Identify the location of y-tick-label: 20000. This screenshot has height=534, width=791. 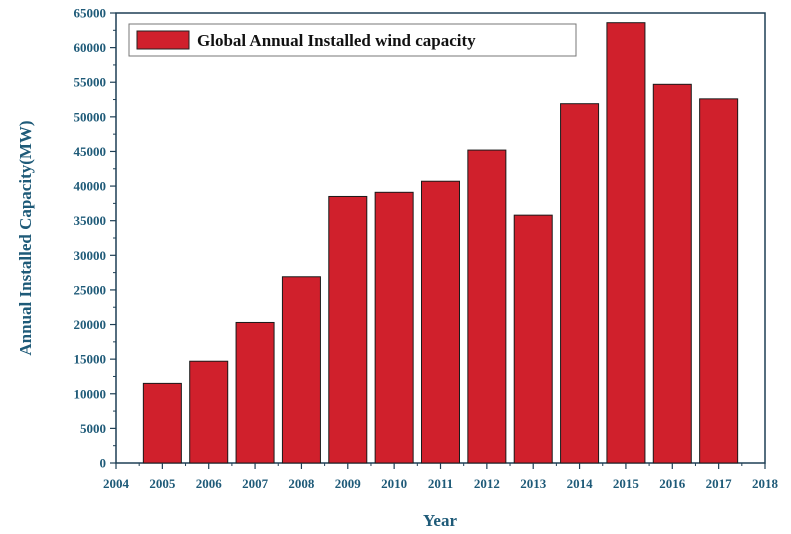
(90, 324).